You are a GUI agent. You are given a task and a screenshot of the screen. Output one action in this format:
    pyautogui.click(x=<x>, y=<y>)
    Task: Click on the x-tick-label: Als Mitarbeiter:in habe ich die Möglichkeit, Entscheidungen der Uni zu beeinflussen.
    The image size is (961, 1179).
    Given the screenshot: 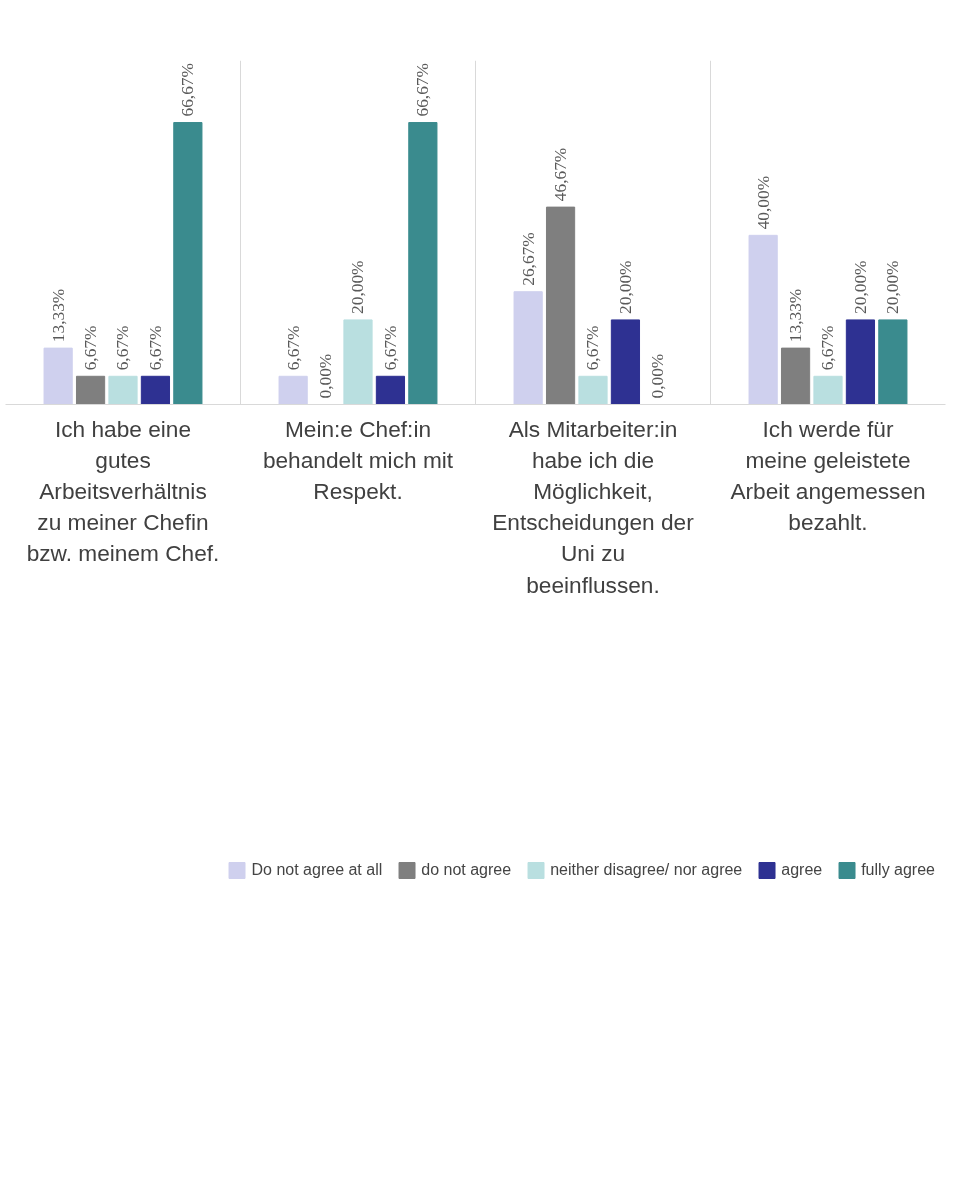 What is the action you would take?
    pyautogui.click(x=593, y=506)
    